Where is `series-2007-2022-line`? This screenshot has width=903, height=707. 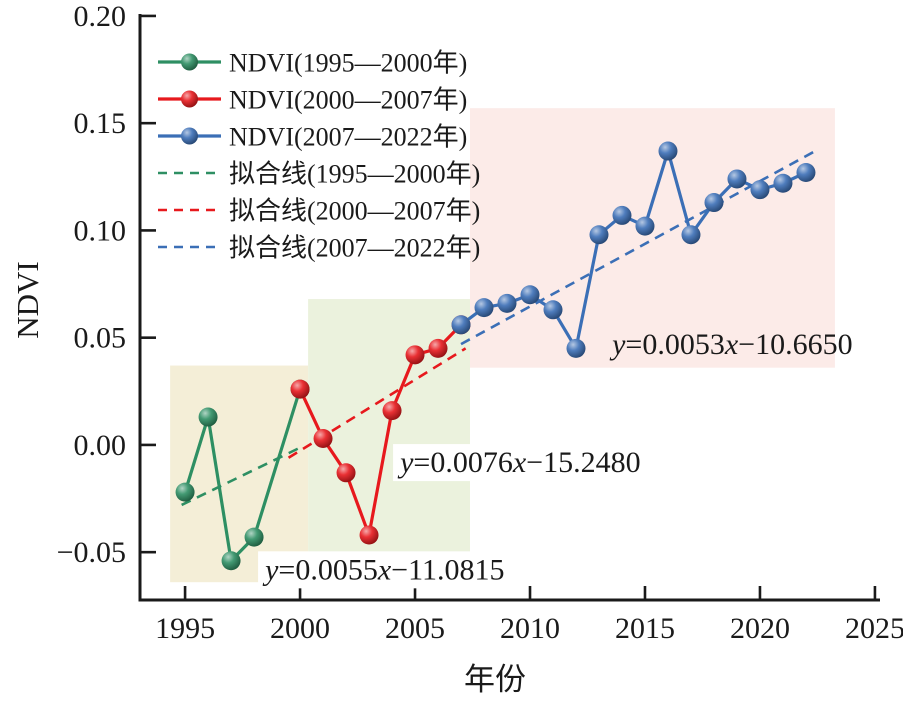
series-2007-2022-line is located at coordinates (633, 249).